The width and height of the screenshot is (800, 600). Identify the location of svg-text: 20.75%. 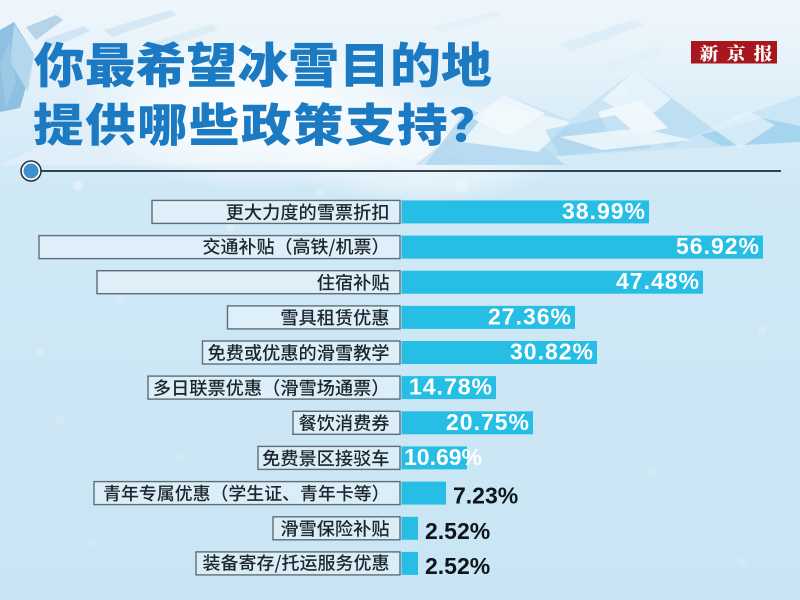
(488, 422).